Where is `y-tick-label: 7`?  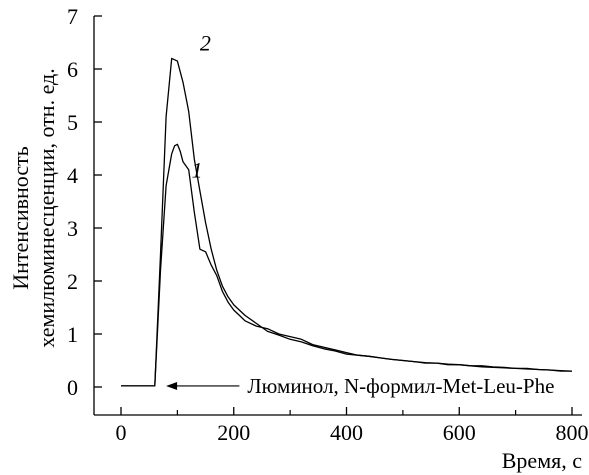
y-tick-label: 7 is located at coordinates (72, 16).